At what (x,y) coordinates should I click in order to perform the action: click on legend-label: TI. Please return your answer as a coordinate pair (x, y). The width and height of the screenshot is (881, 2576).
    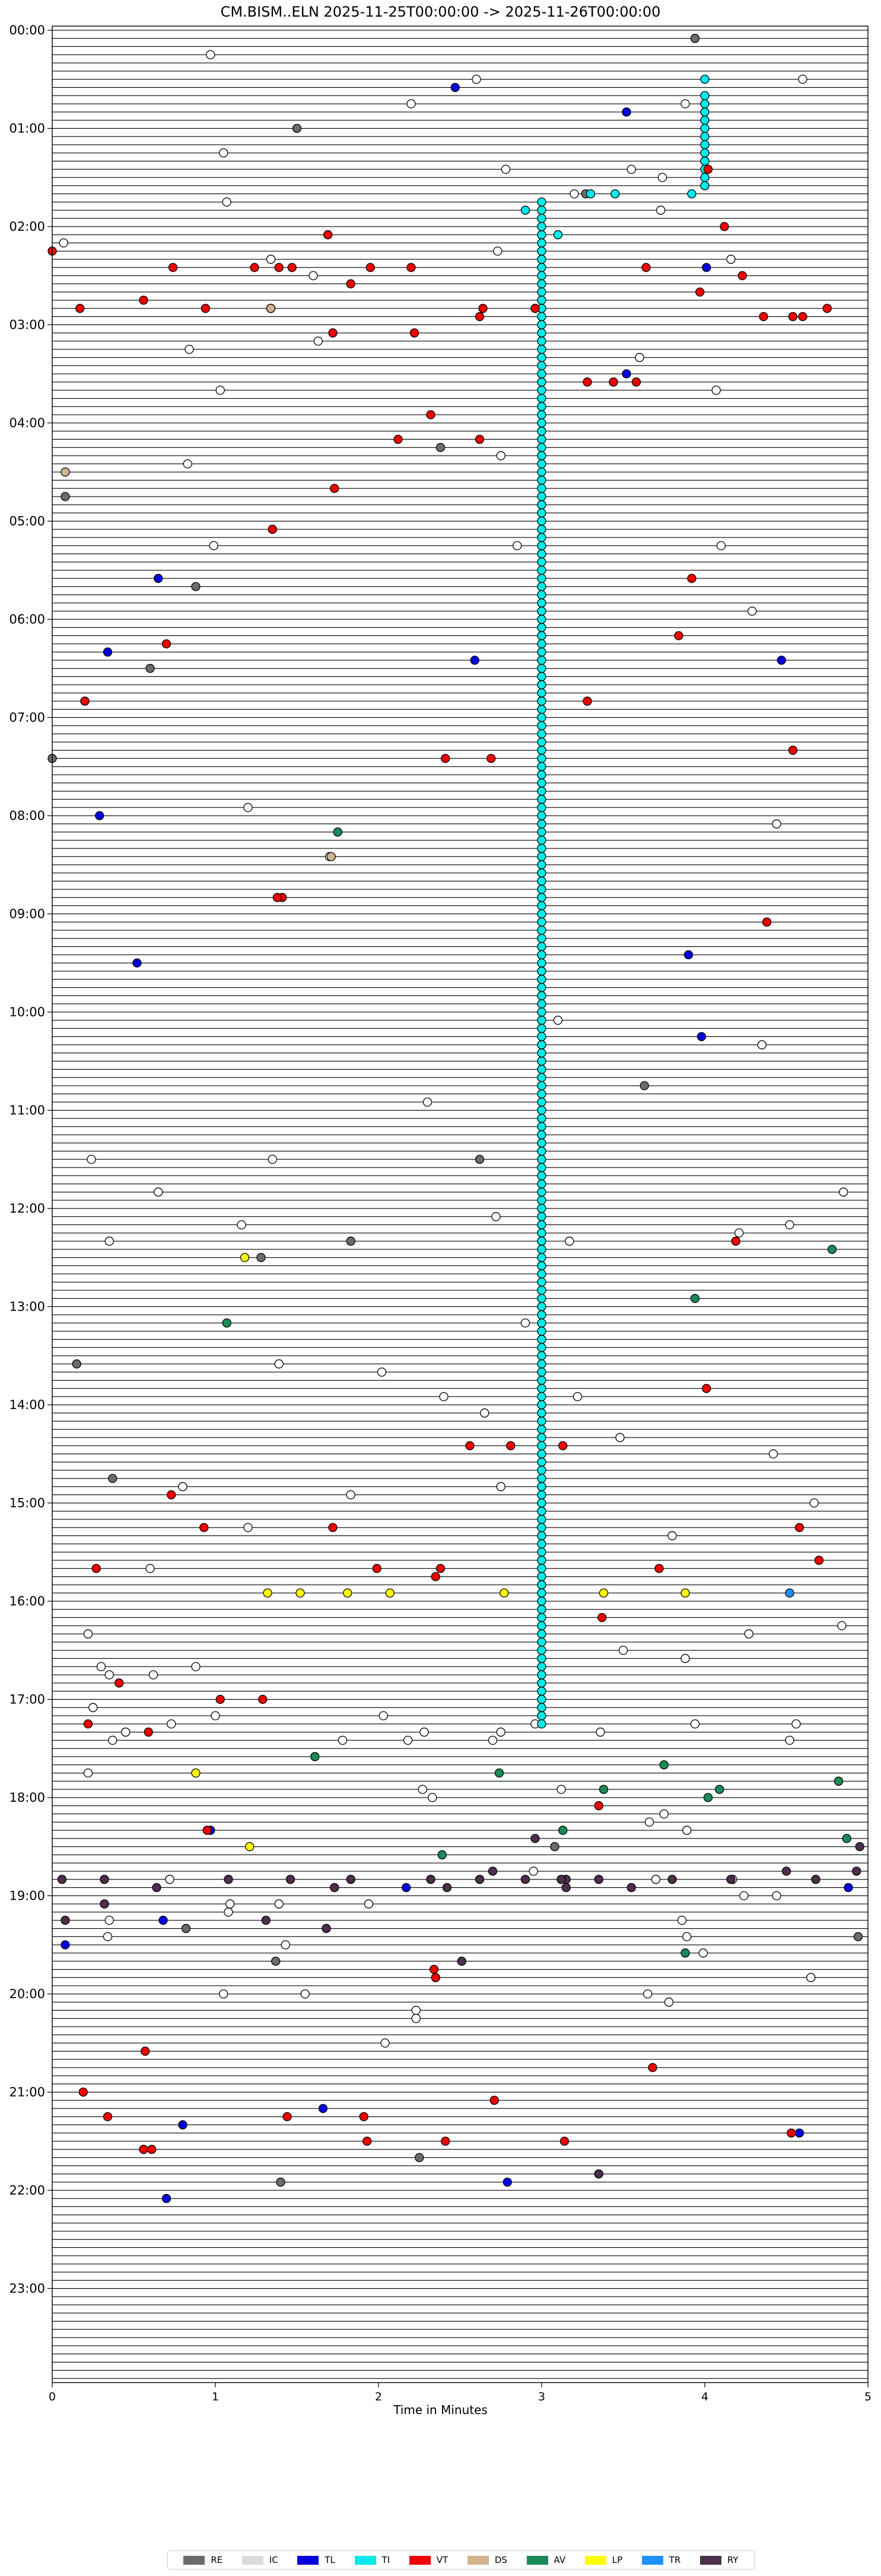
    Looking at the image, I should click on (386, 2560).